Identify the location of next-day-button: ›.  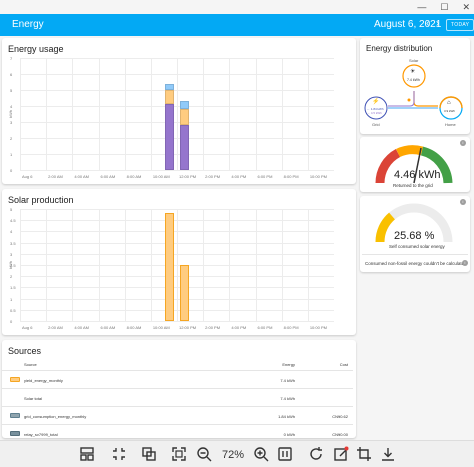
(438, 23).